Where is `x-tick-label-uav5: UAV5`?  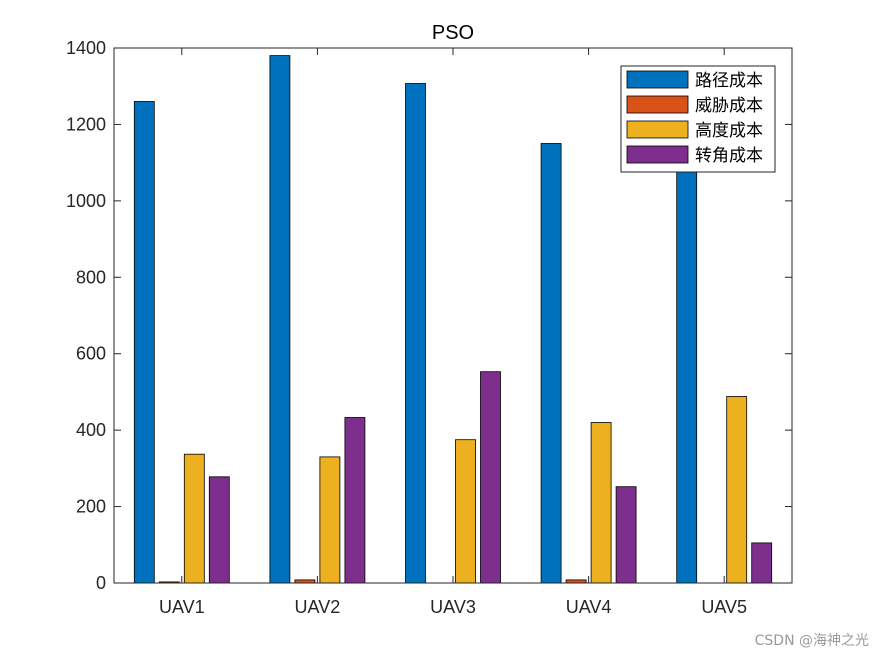
x-tick-label-uav5: UAV5 is located at coordinates (724, 607).